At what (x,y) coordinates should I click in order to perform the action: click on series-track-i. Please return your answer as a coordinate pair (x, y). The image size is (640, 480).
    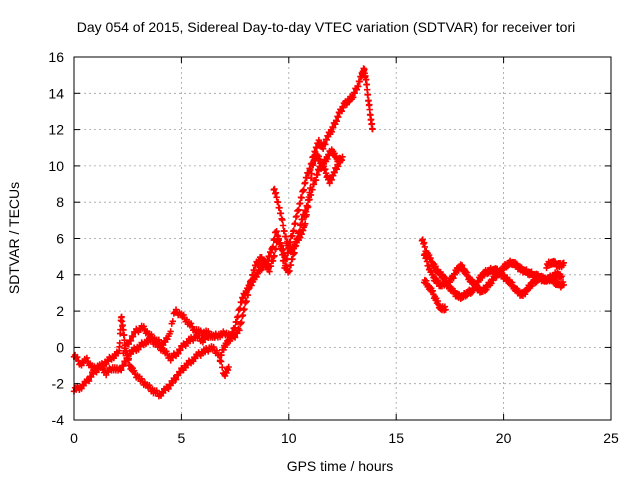
    Looking at the image, I should click on (555, 264).